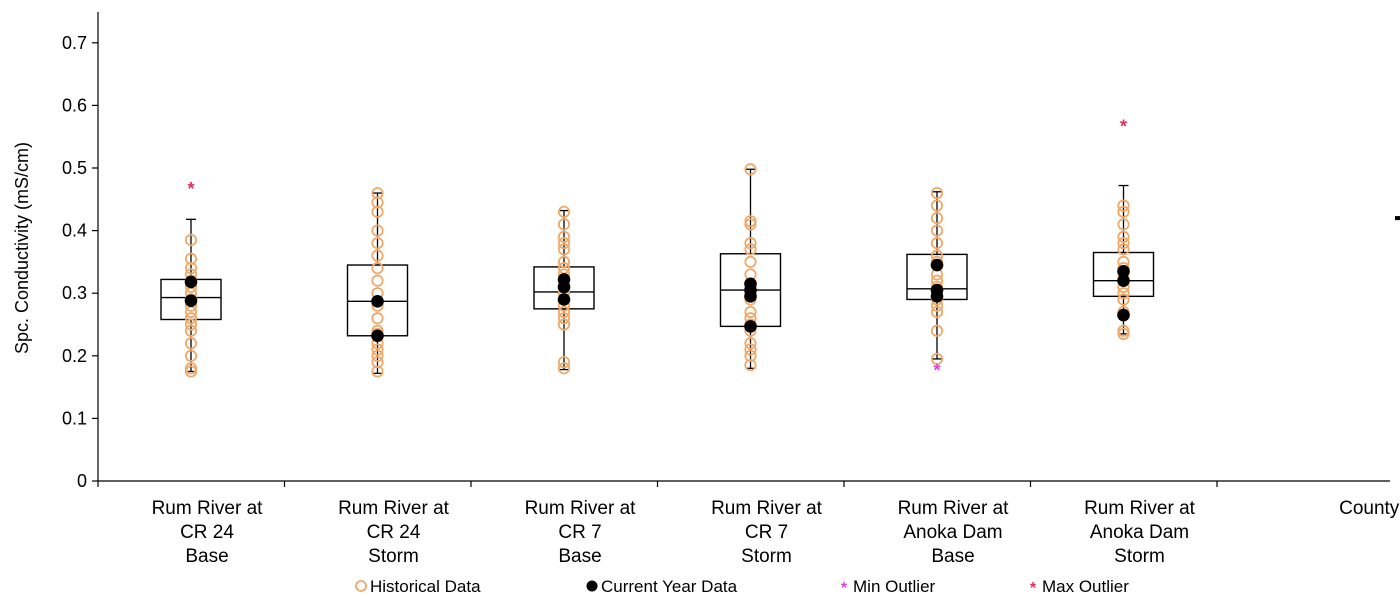 This screenshot has width=1400, height=599. Describe the element at coordinates (425, 586) in the screenshot. I see `legend-label: Historical Data` at that location.